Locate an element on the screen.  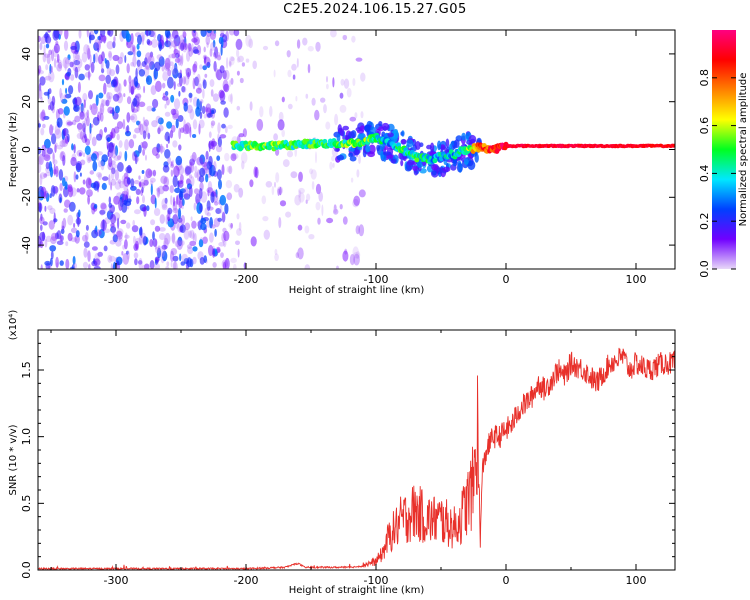
x-tick-label: 100 is located at coordinates (636, 279).